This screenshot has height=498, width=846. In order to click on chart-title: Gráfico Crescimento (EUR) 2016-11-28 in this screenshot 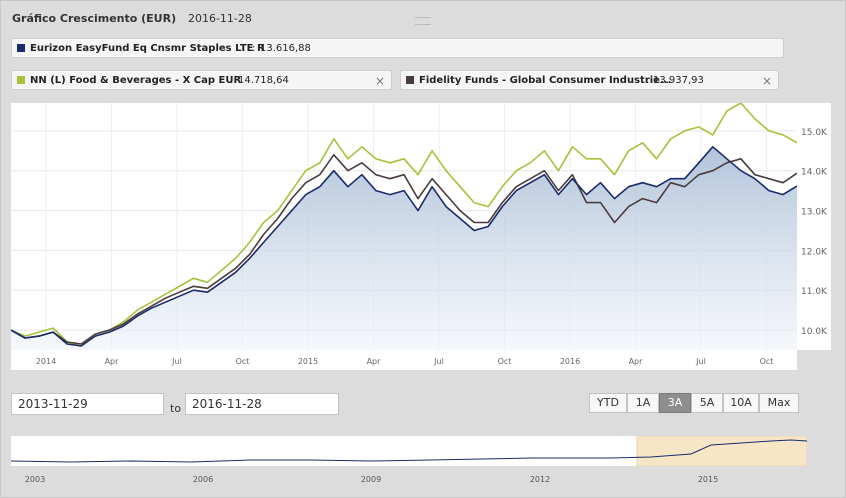, I will do `click(132, 18)`.